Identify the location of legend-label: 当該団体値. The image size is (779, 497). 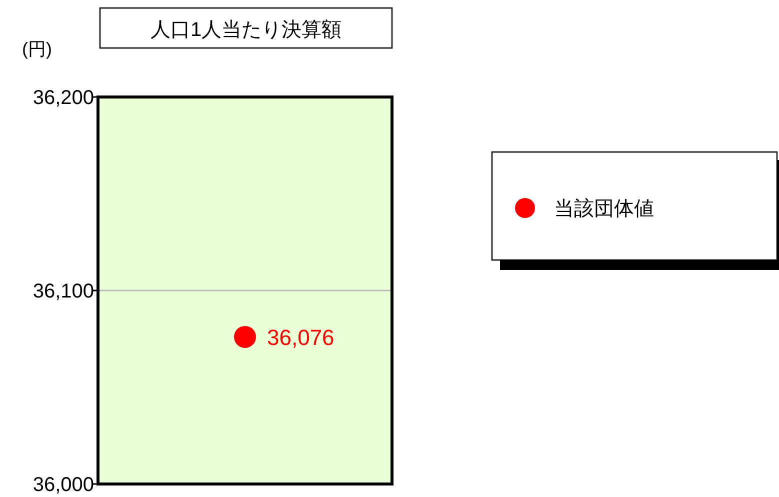
(604, 208).